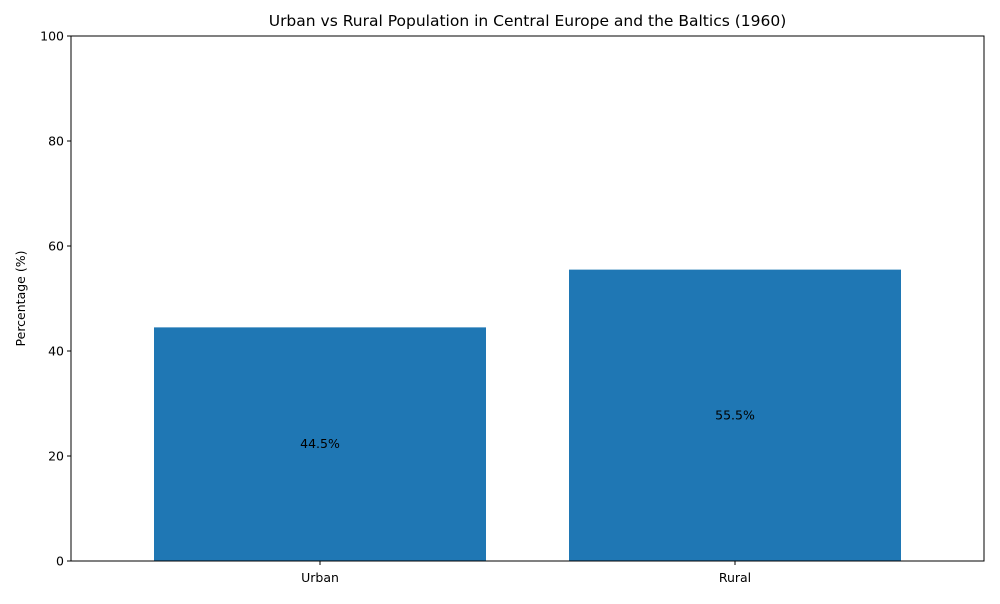 The image size is (1000, 604). I want to click on y-axis-label: Percentage (%), so click(20, 299).